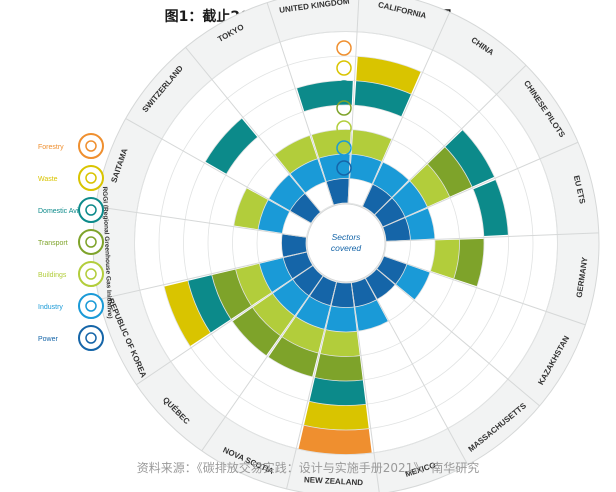  What do you see at coordinates (71, 338) in the screenshot?
I see `legend-item: Power` at bounding box center [71, 338].